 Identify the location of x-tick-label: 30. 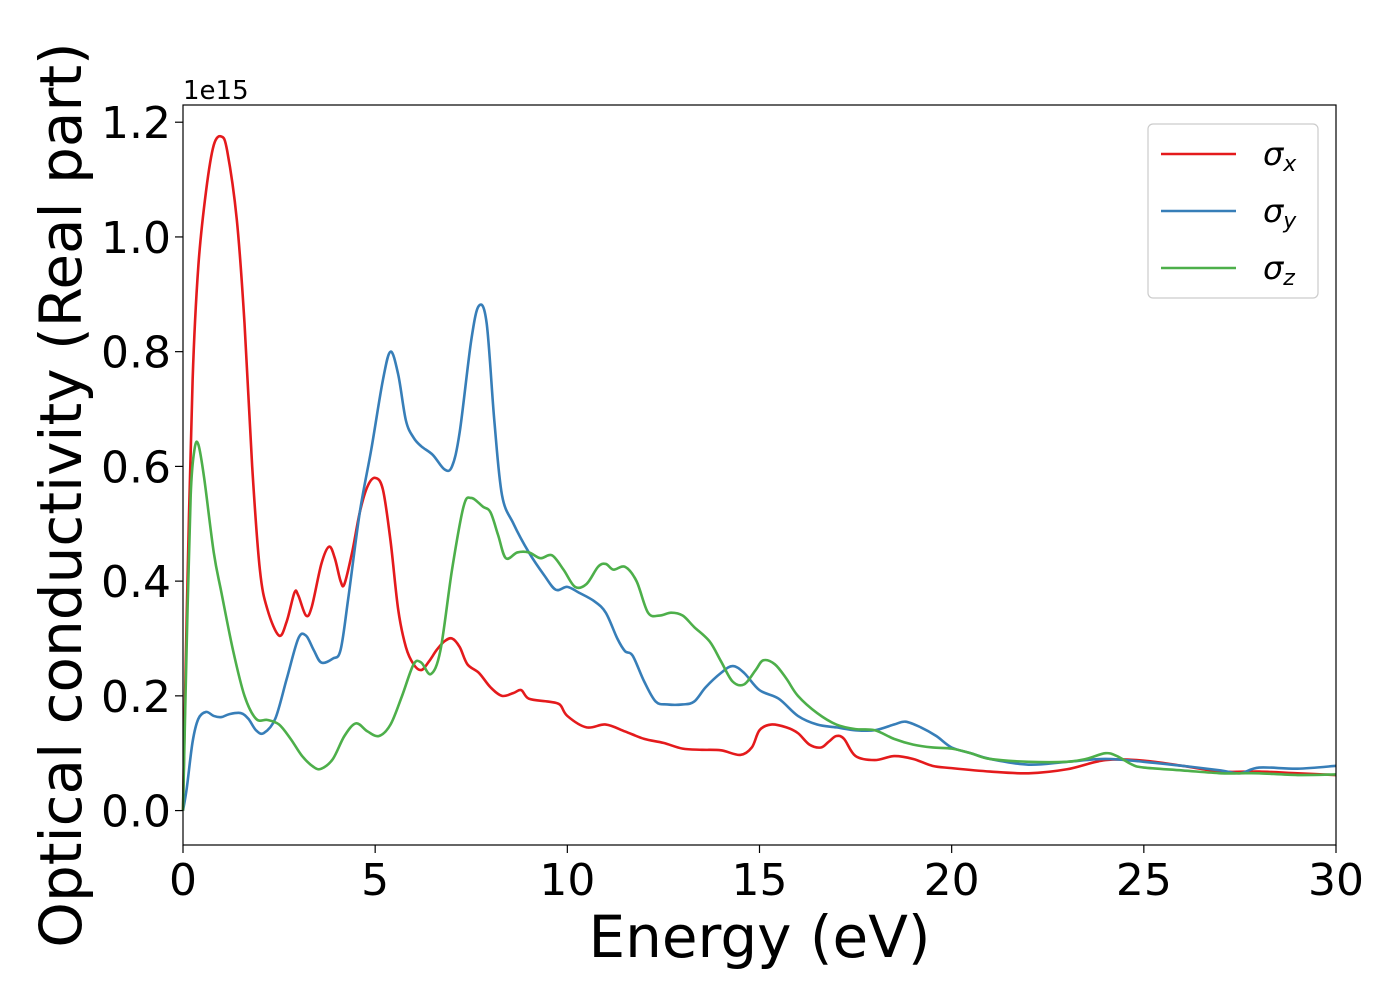
(1336, 880).